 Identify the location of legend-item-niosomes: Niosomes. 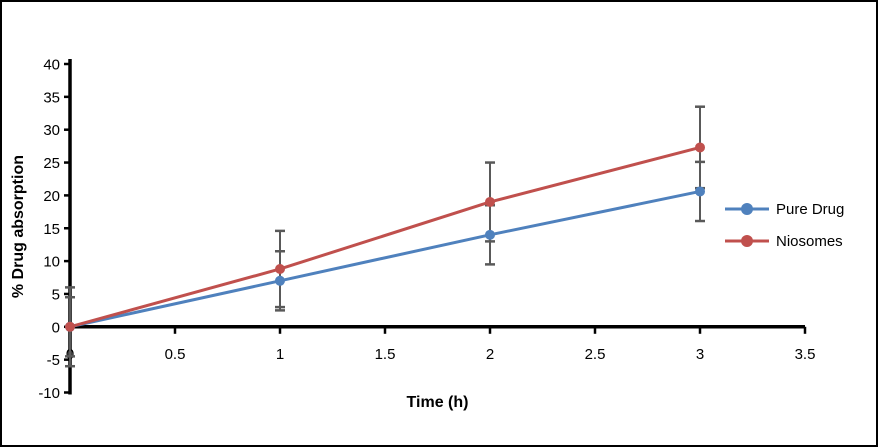
(784, 241).